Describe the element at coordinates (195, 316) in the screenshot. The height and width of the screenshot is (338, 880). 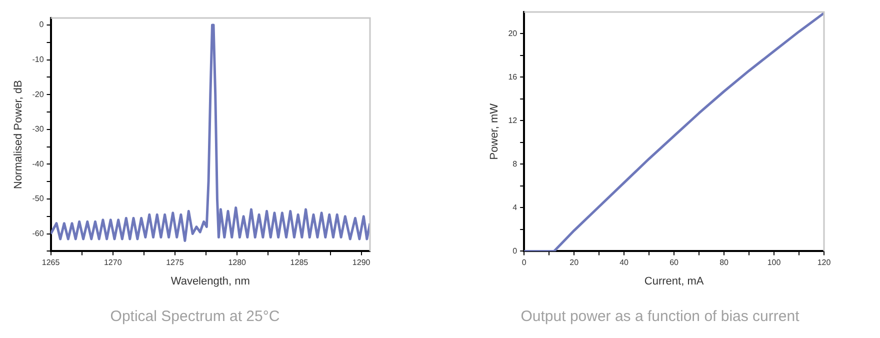
I see `text: Optical Spectrum at 25°C` at that location.